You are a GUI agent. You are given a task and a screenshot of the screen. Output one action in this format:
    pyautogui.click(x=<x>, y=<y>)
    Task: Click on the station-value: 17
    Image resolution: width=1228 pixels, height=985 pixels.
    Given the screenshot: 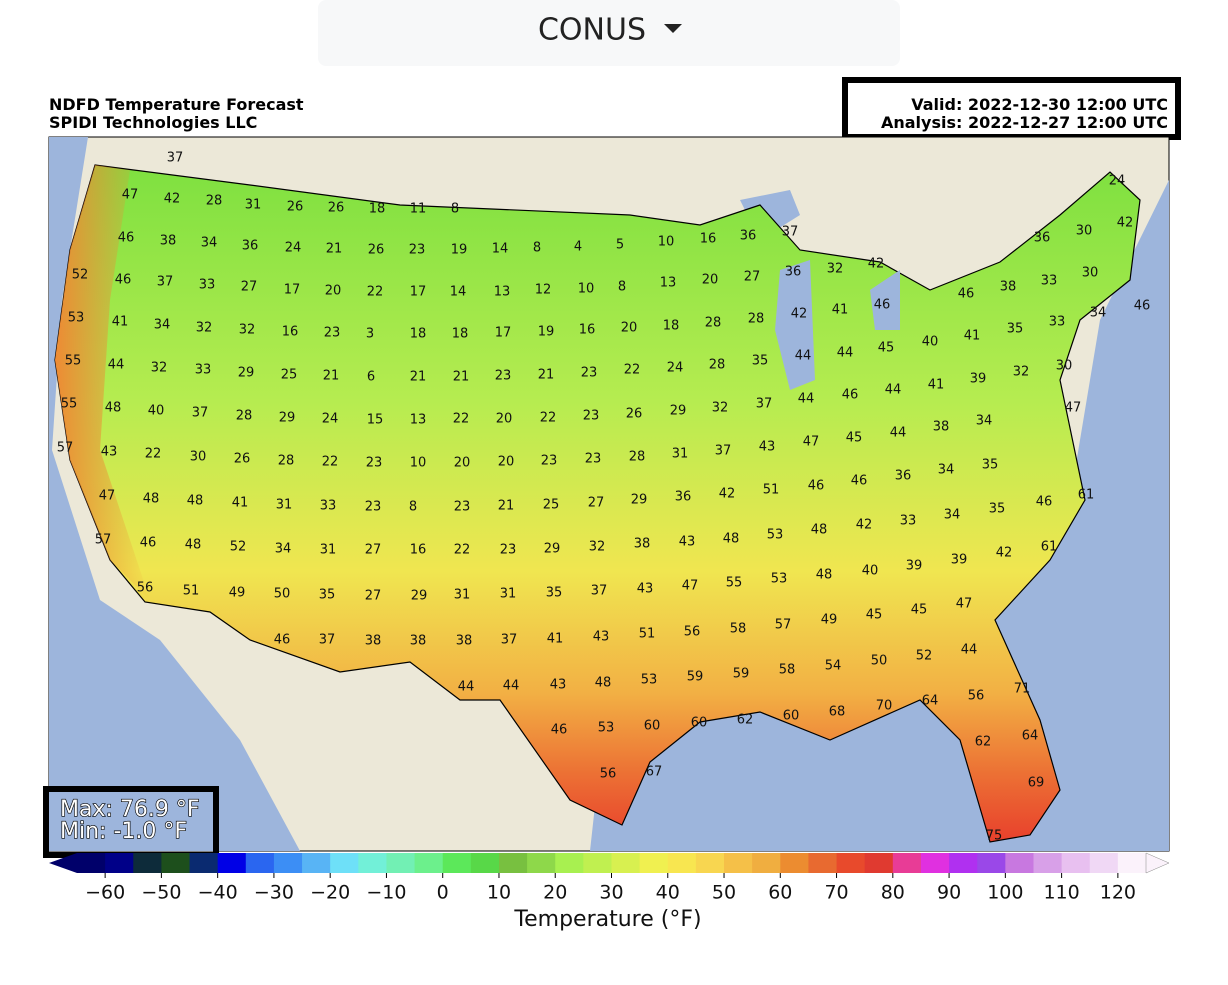 What is the action you would take?
    pyautogui.click(x=418, y=292)
    